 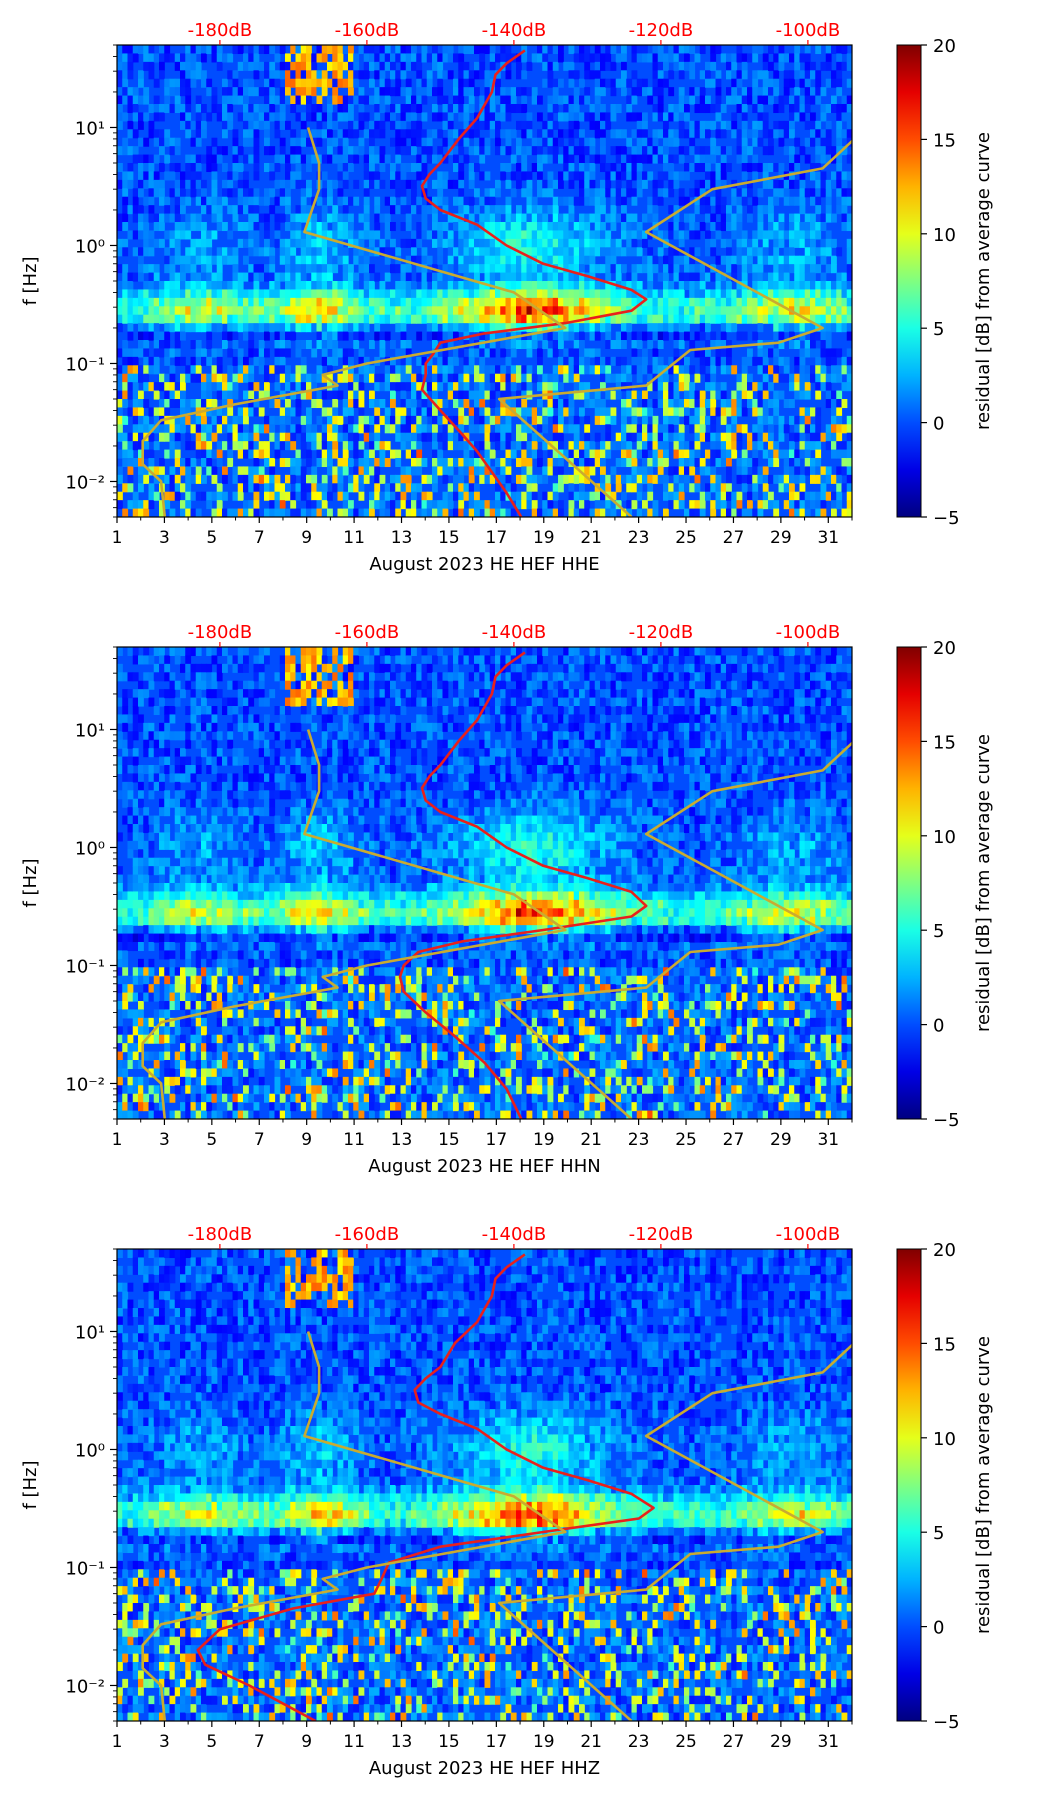 What do you see at coordinates (484, 564) in the screenshot?
I see `x-axis-label: August 2023 HE HEF HHE` at bounding box center [484, 564].